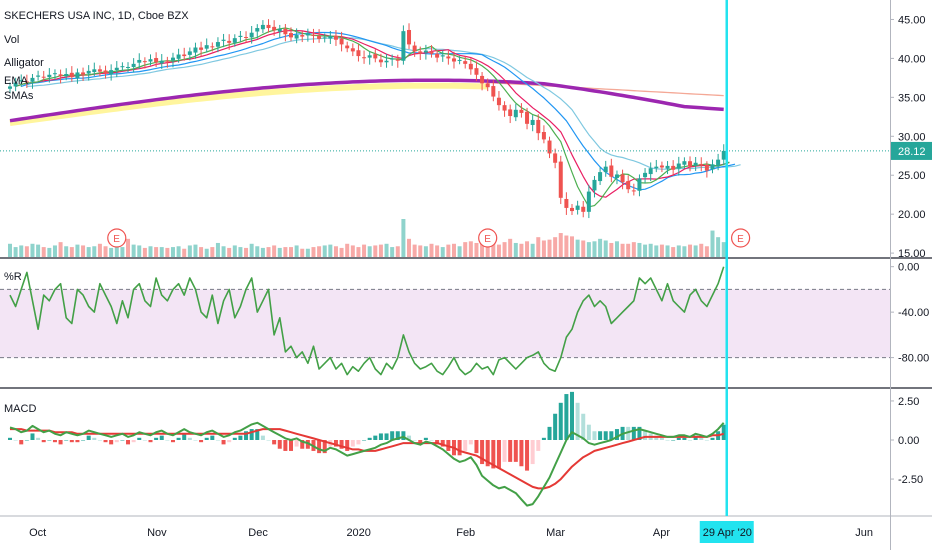 The width and height of the screenshot is (932, 555). Describe the element at coordinates (20, 409) in the screenshot. I see `macd-pane-title: MACD` at that location.